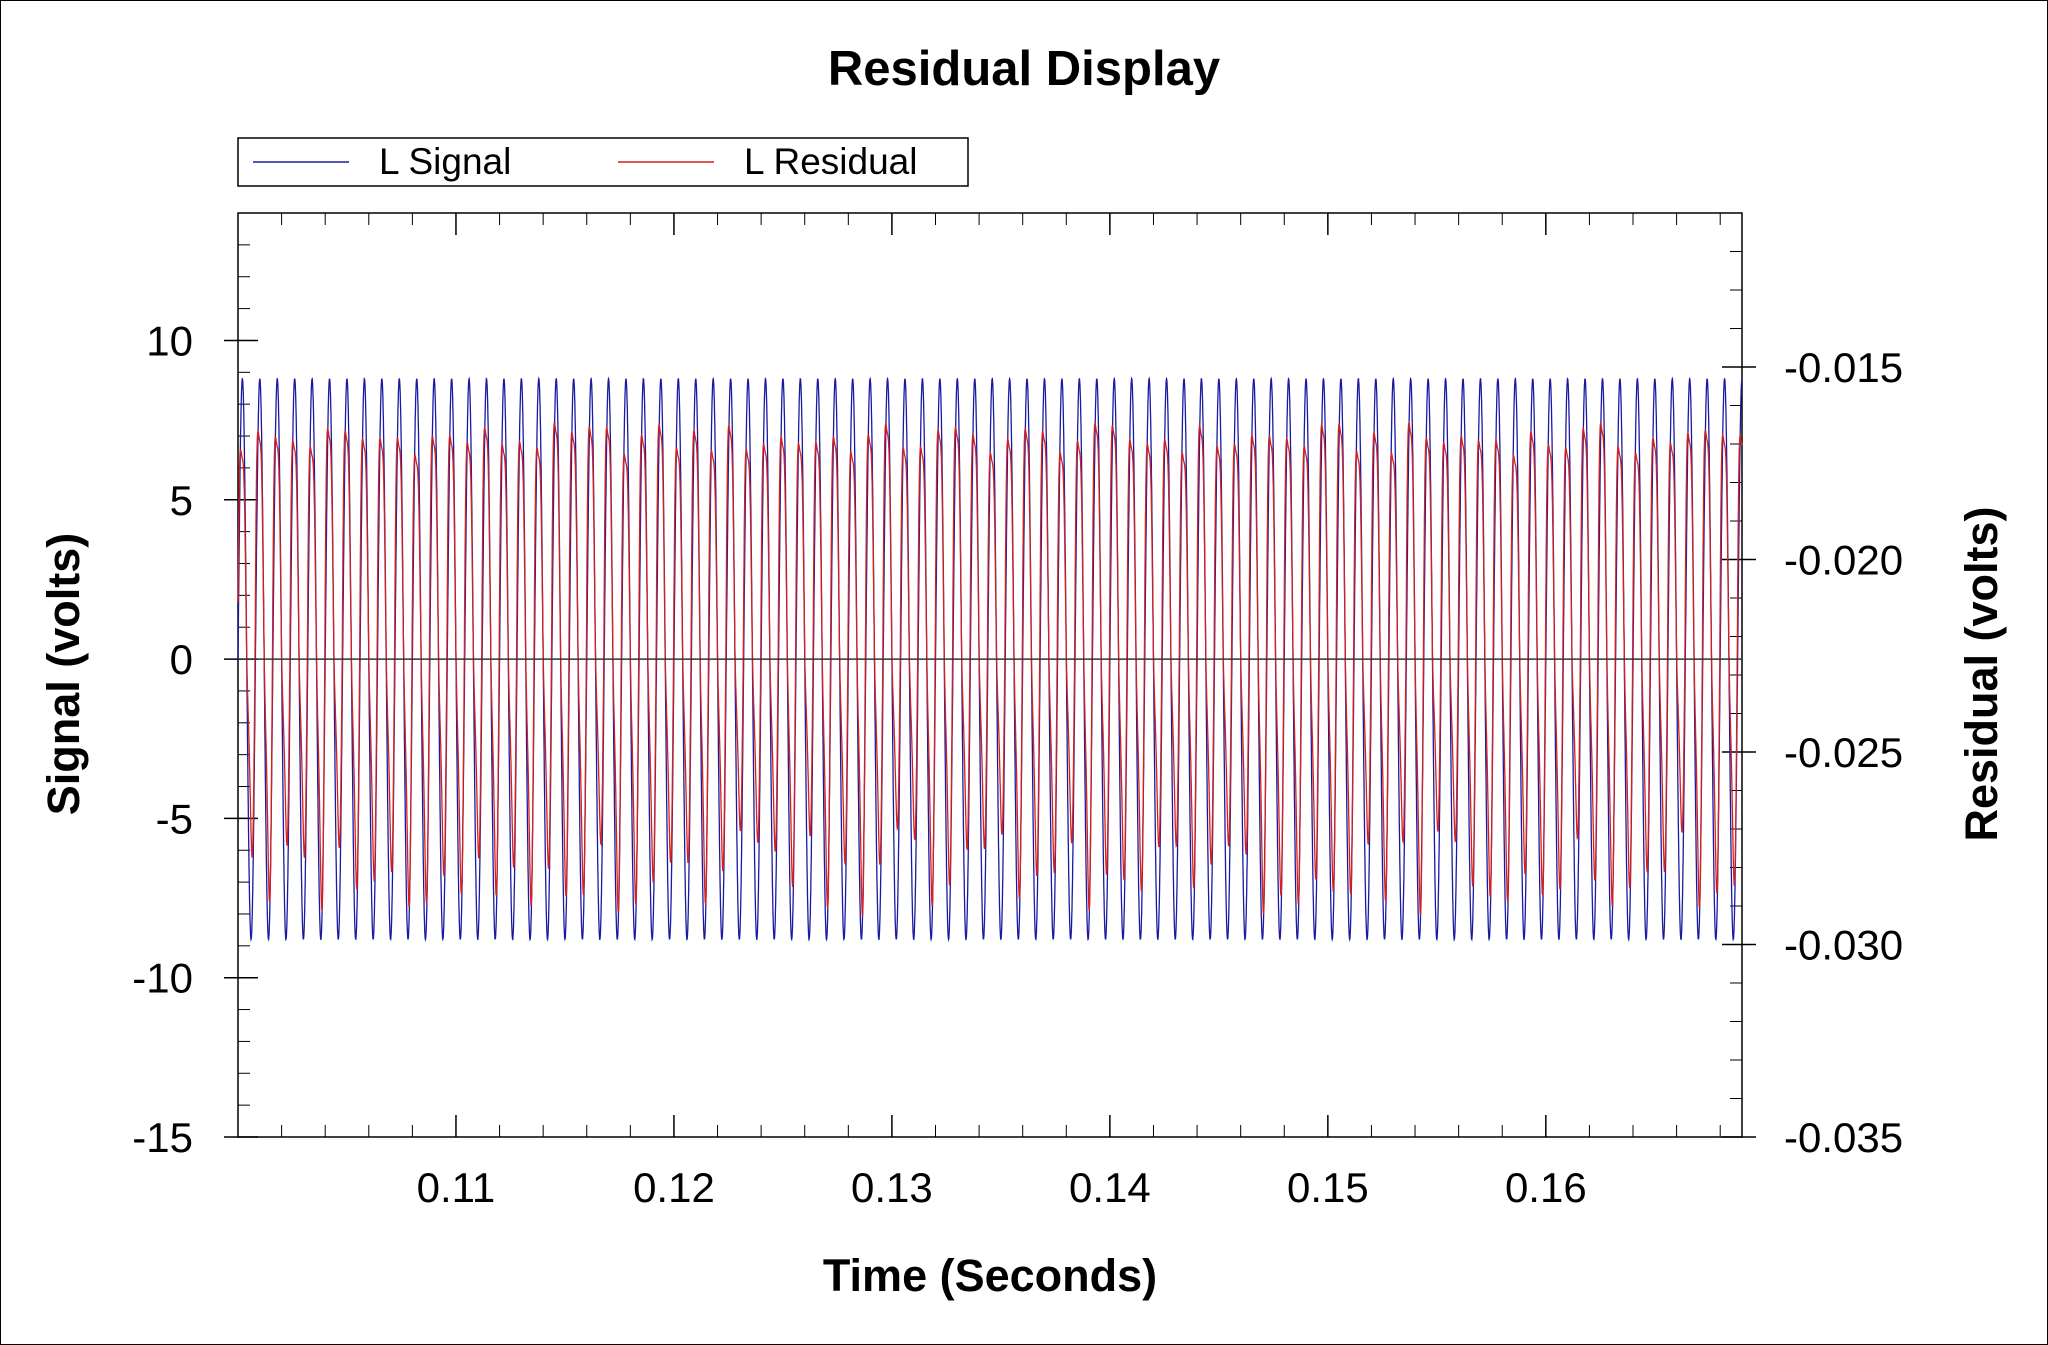  I want to click on legend-label-l-signal: L Signal, so click(445, 161).